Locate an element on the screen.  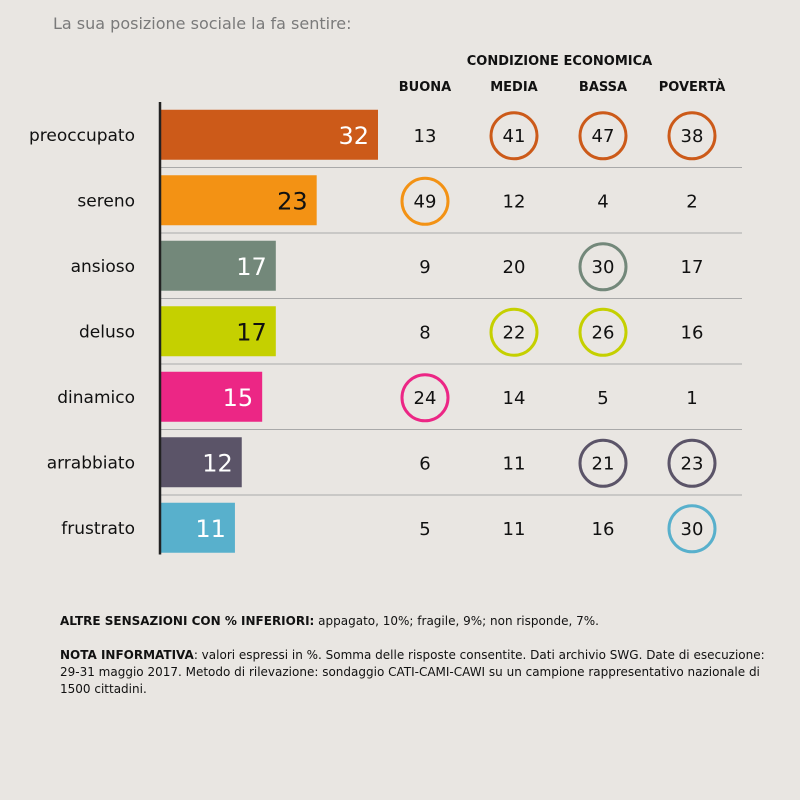
bar-value-label: 32 is located at coordinates (353, 136).